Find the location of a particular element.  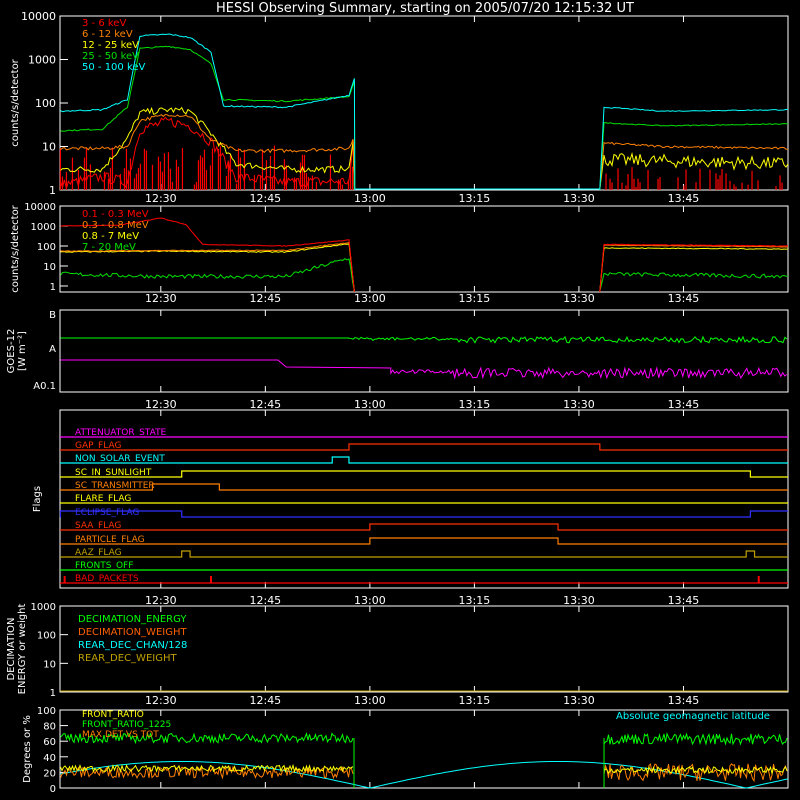

y-axis-label: Flags is located at coordinates (37, 499).